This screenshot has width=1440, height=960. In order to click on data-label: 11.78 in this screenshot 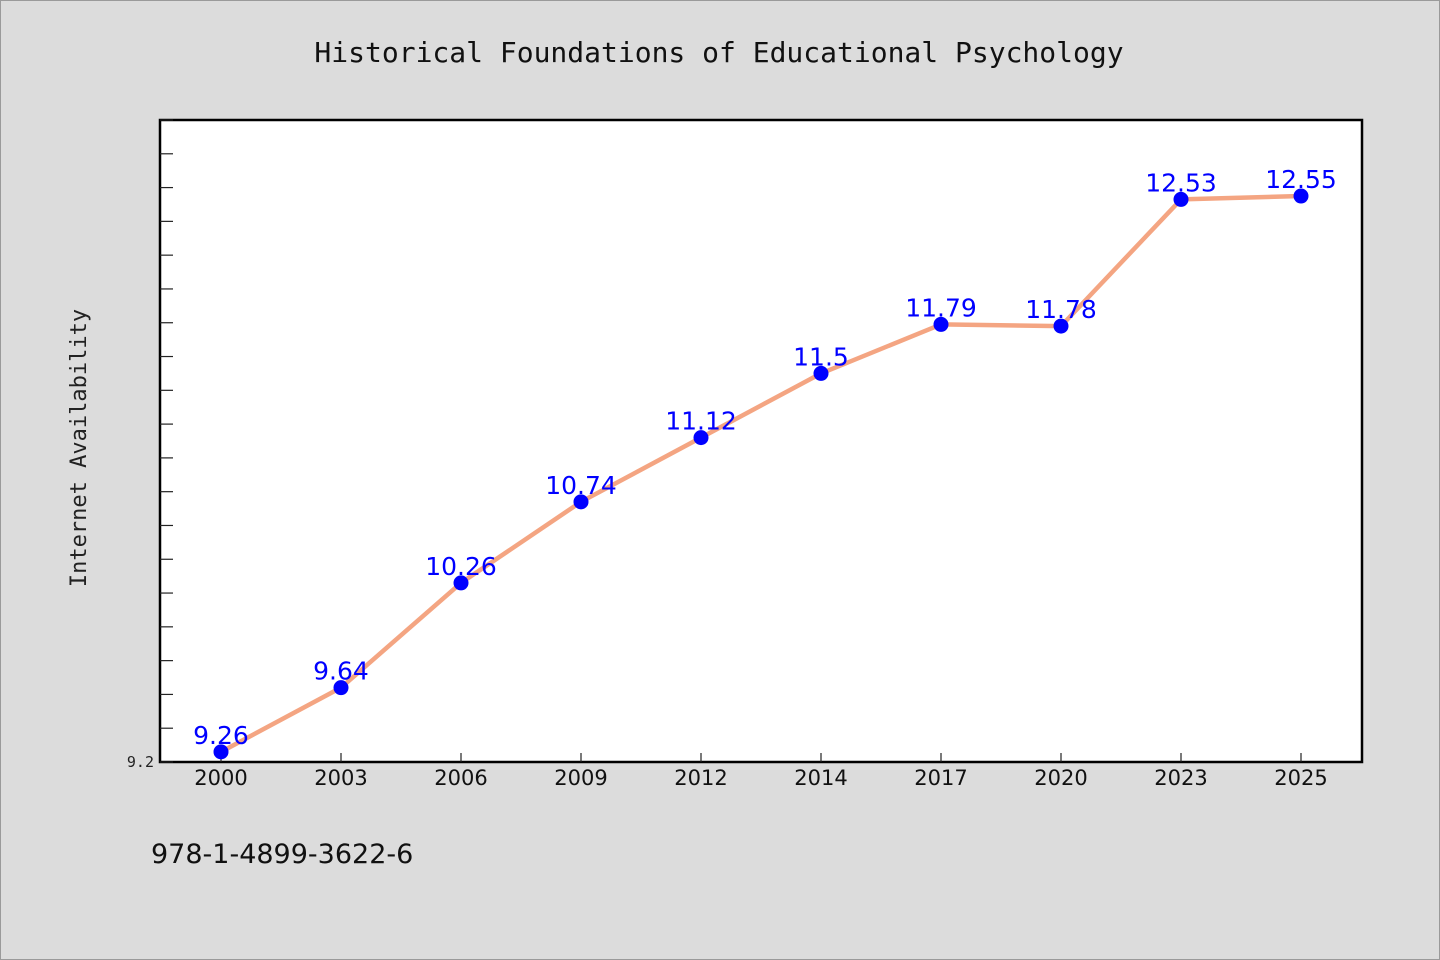, I will do `click(1061, 309)`.